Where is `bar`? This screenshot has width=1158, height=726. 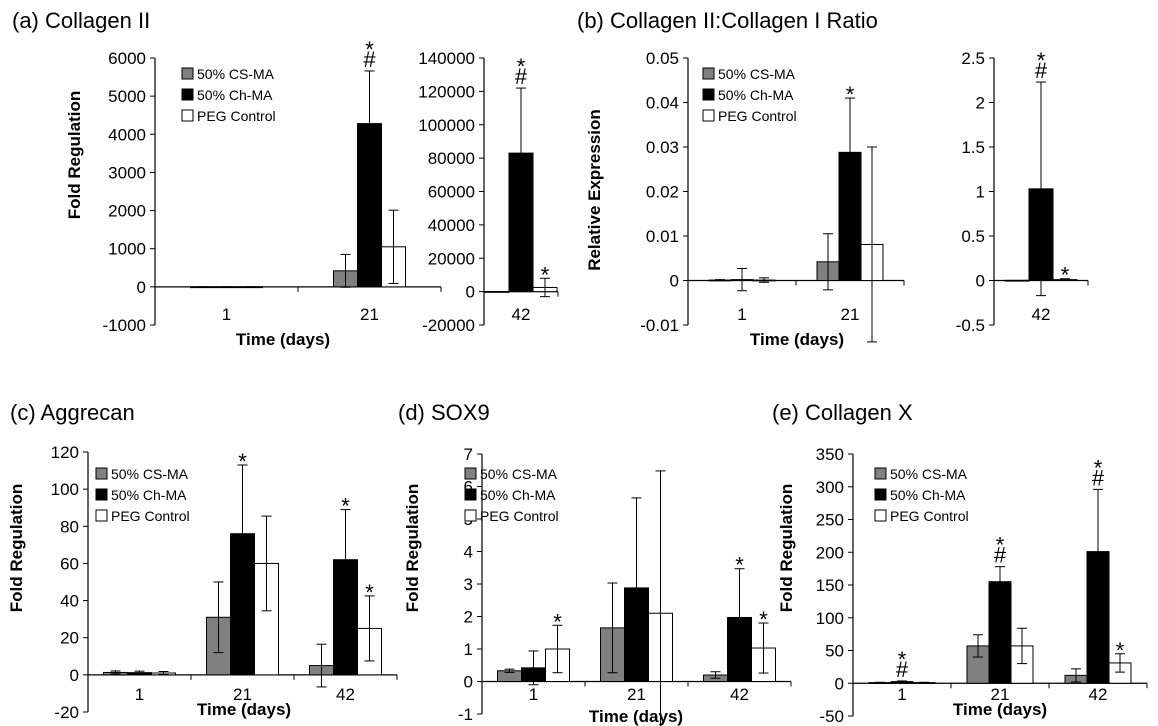 bar is located at coordinates (369, 205).